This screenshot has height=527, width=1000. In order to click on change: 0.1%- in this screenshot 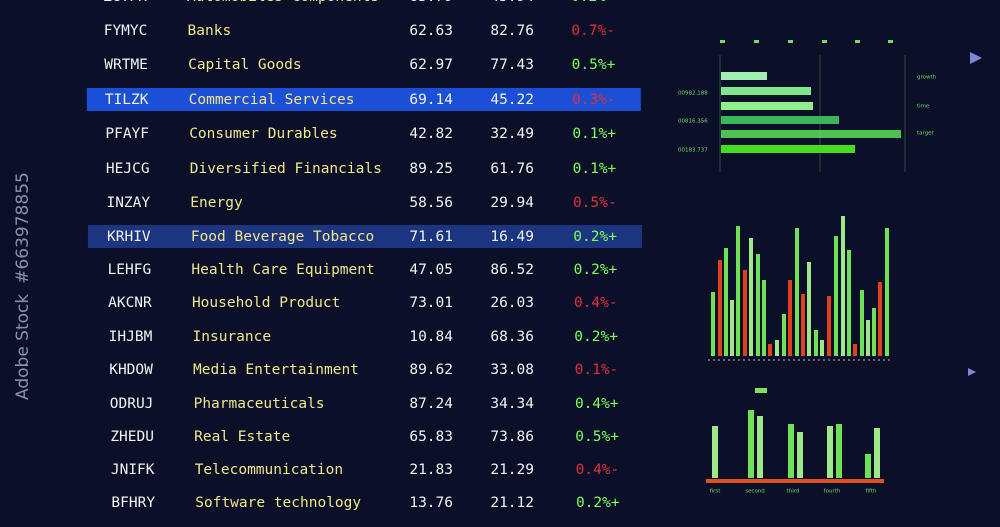, I will do `click(597, 370)`.